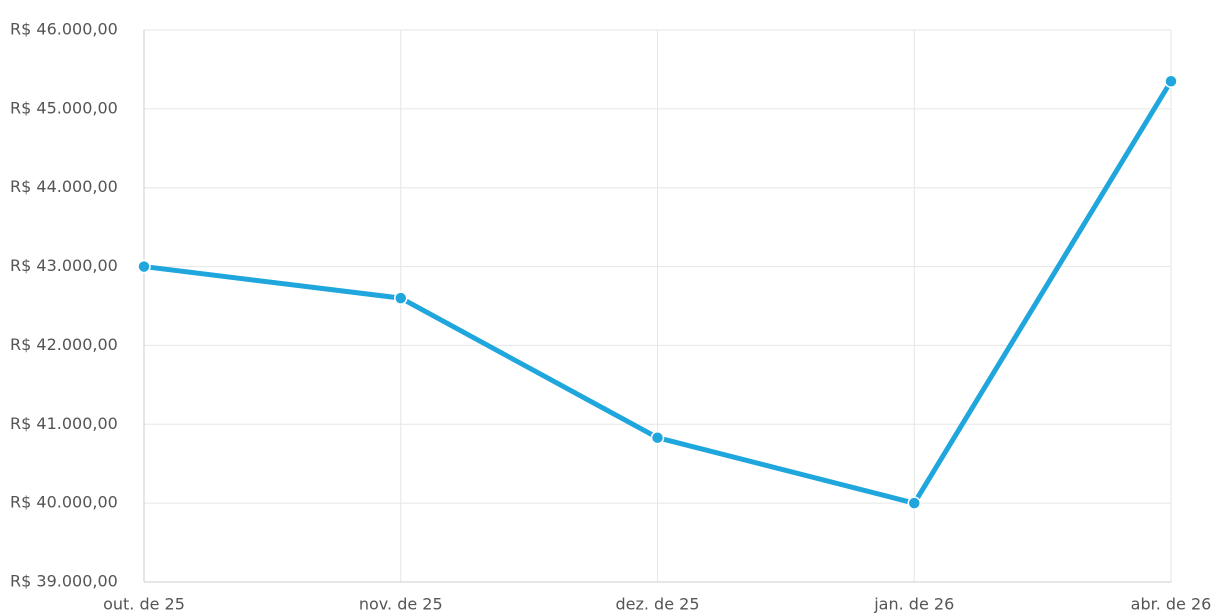  Describe the element at coordinates (64, 581) in the screenshot. I see `y-tick-label: R$ 39.000,00` at that location.